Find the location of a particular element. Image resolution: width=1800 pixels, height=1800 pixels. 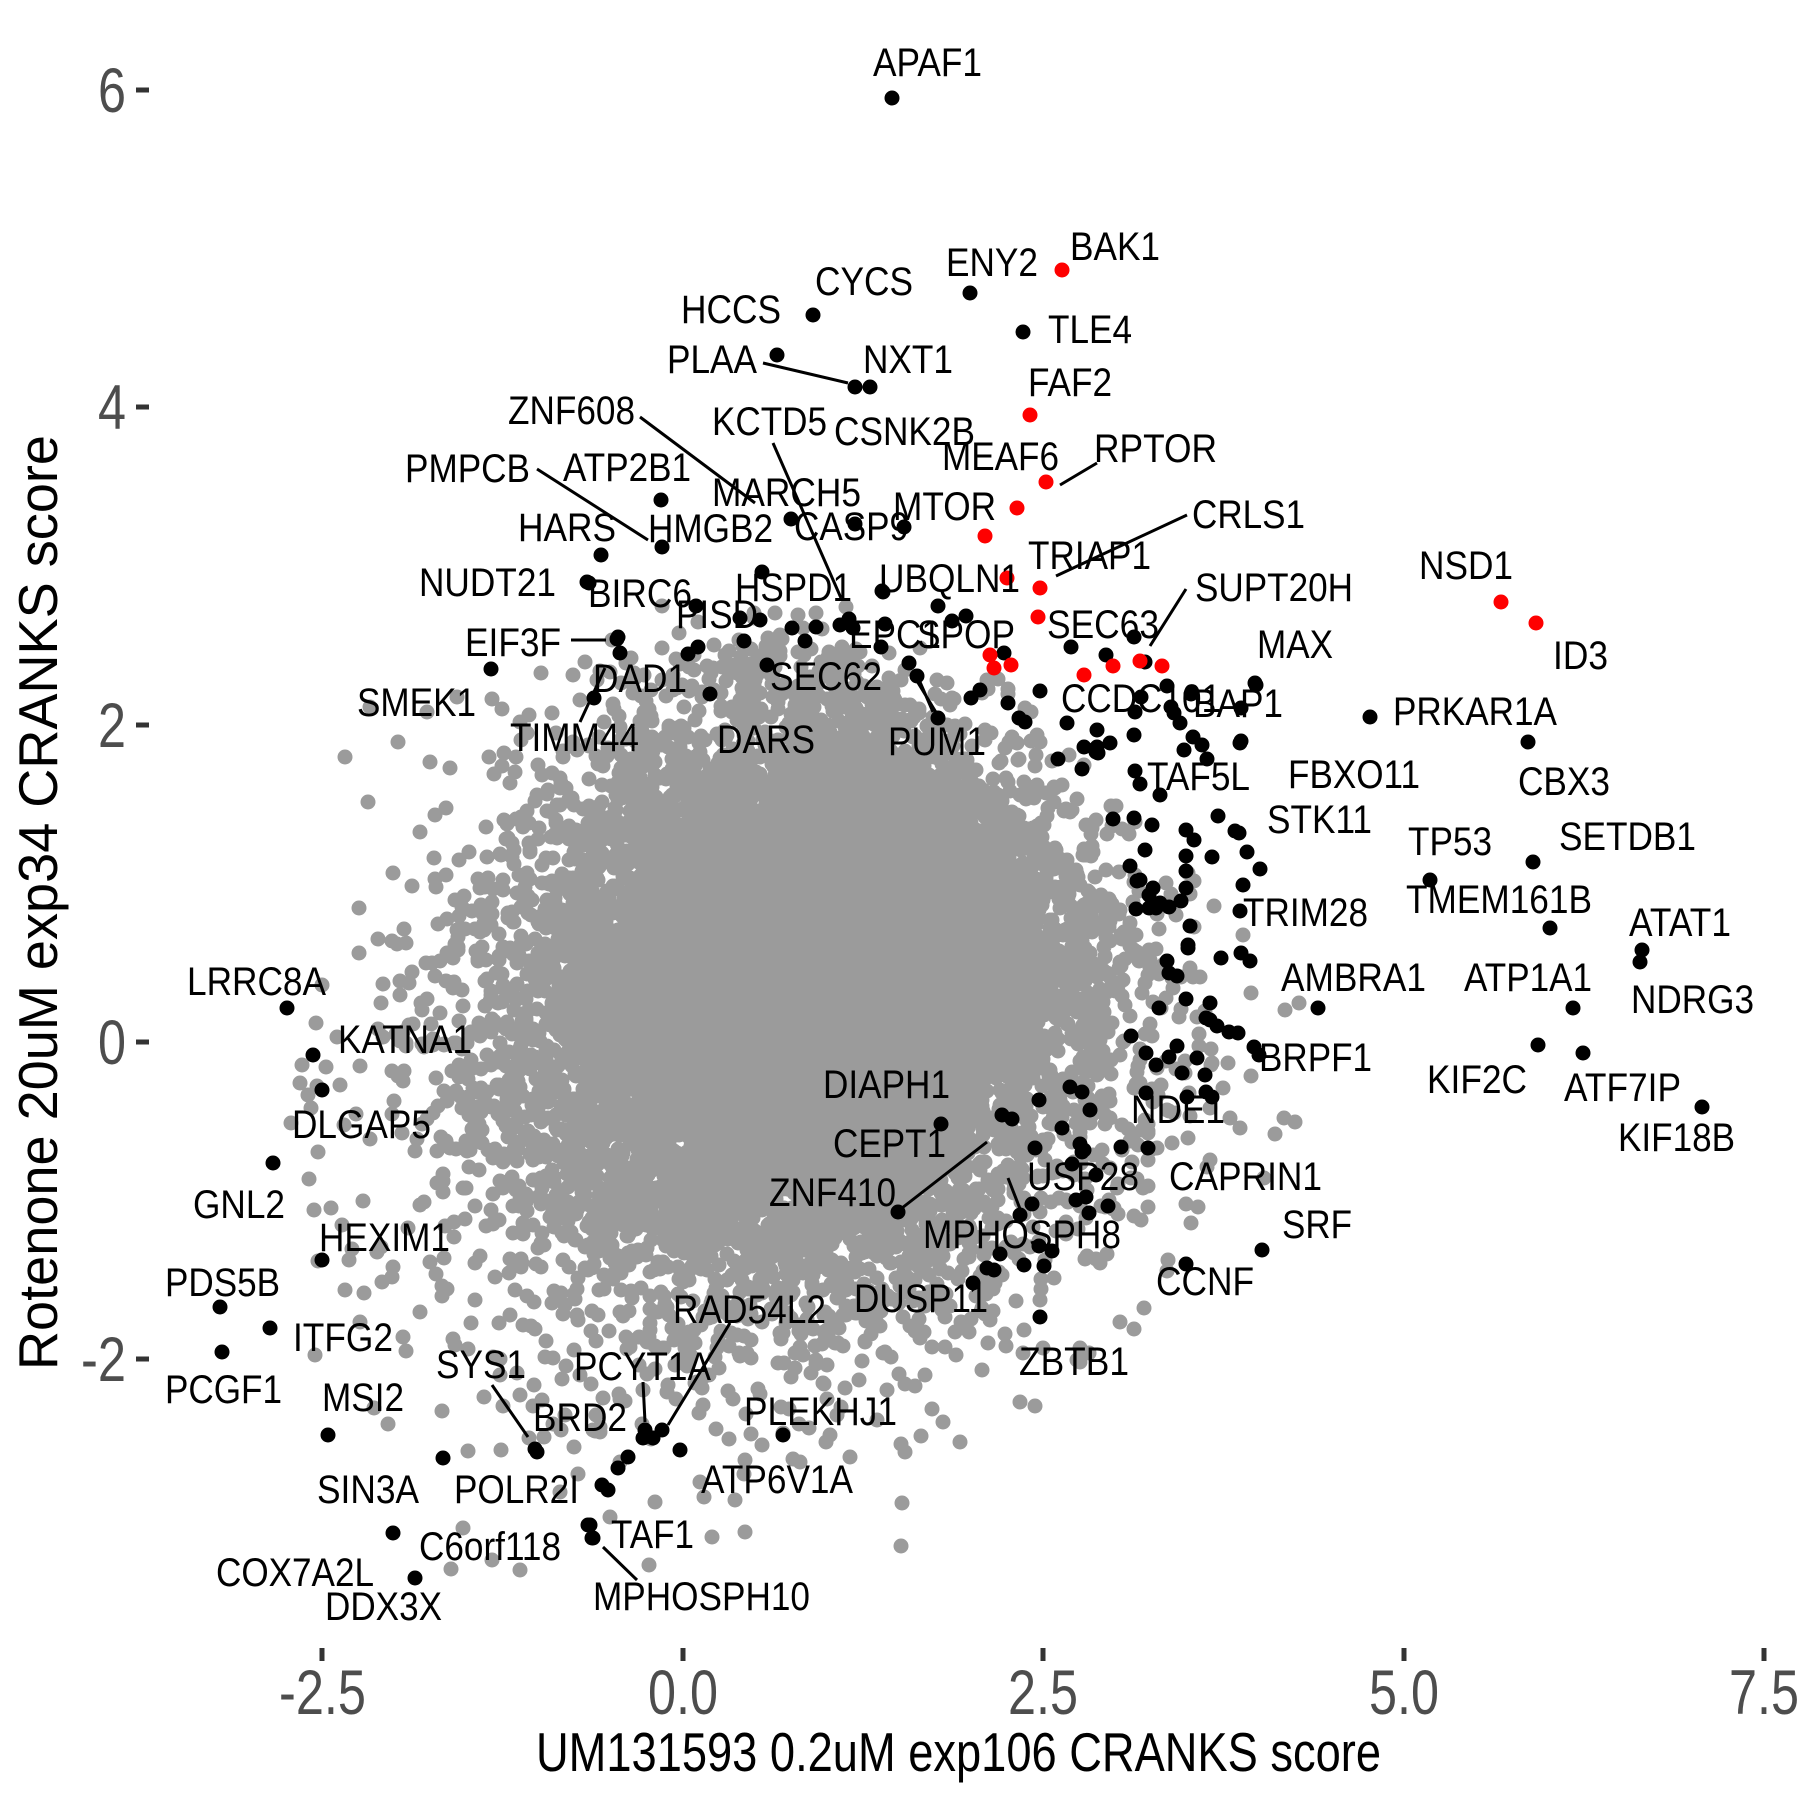

svg-text: NXT1 is located at coordinates (908, 360).